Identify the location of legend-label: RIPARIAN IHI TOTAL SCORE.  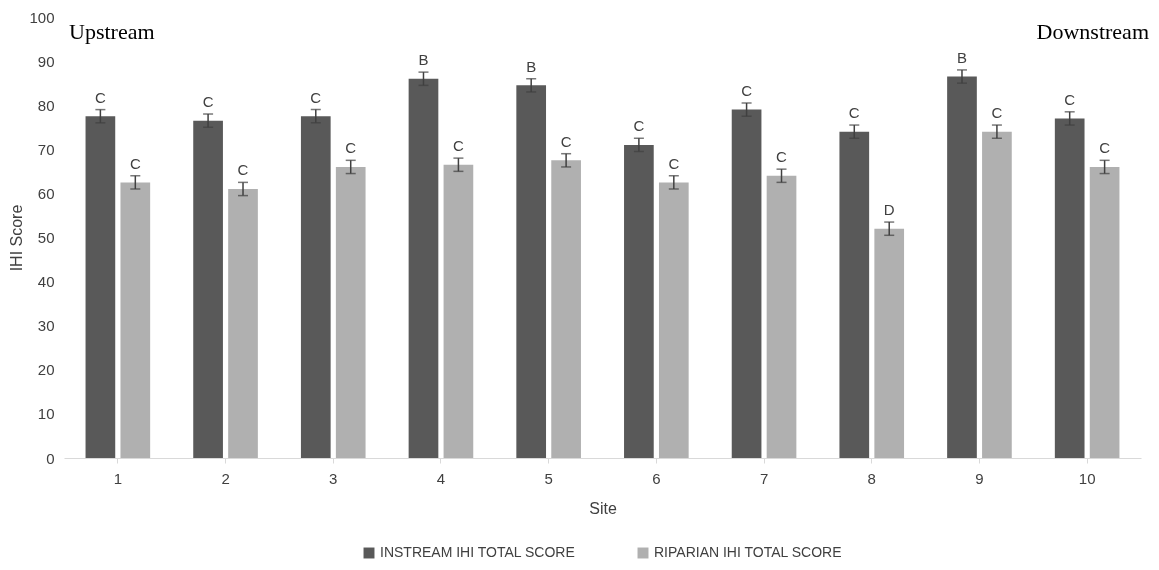
(748, 552).